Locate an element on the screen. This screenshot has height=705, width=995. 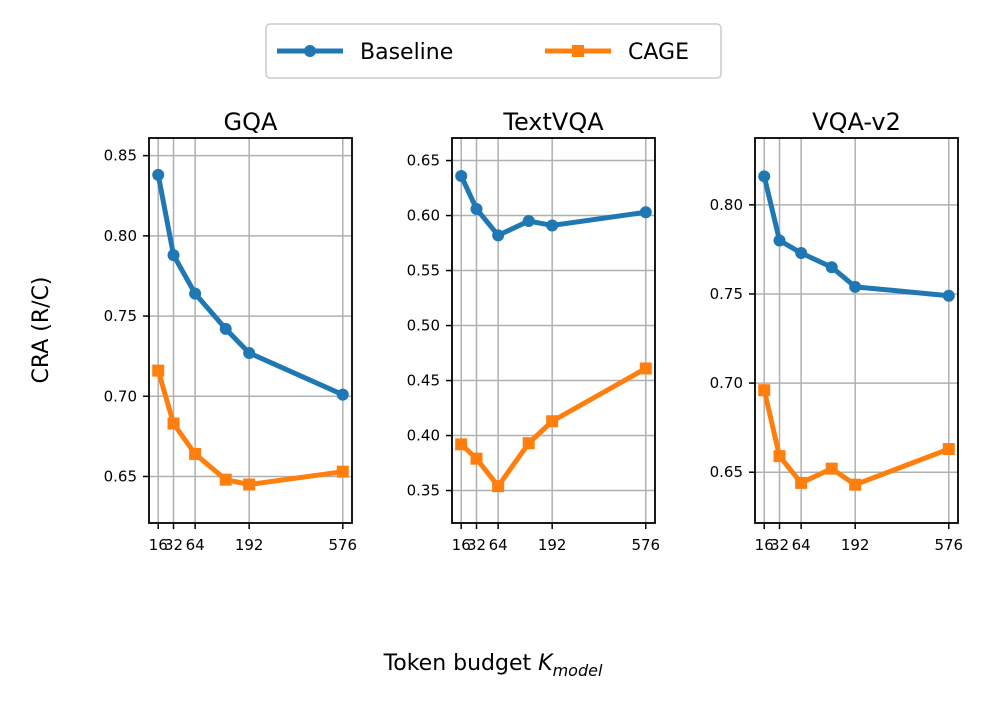
x-tick-label-vqav2-4: 576 is located at coordinates (948, 545).